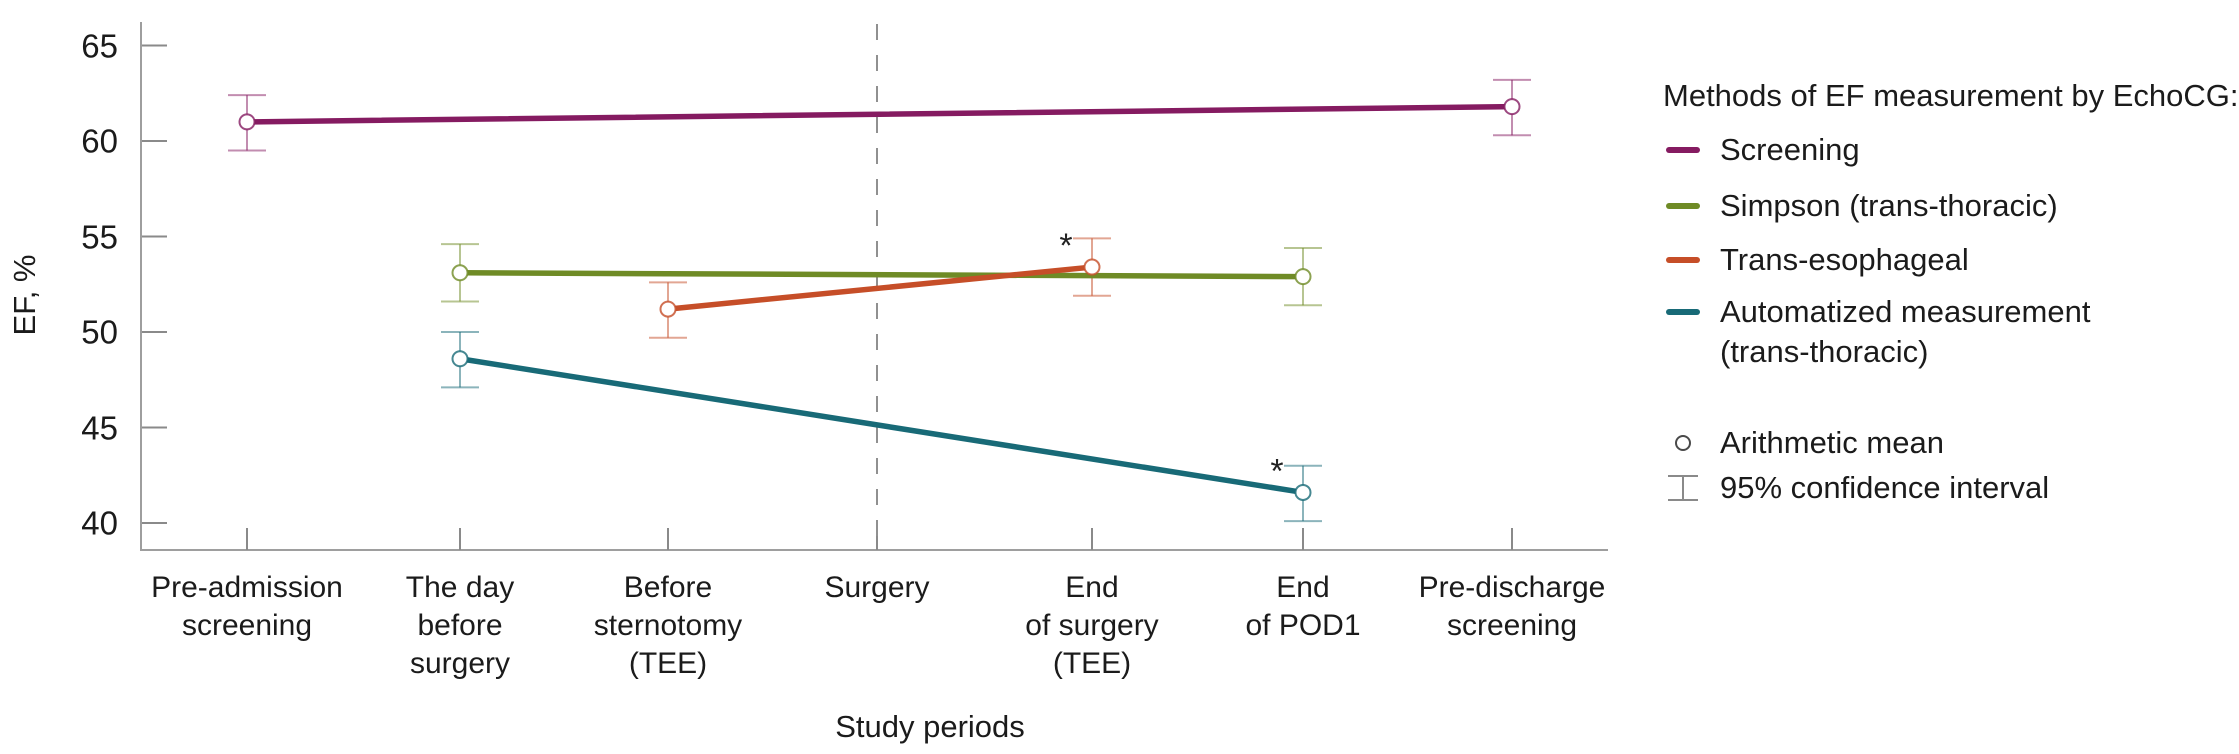 This screenshot has width=2239, height=754. I want to click on series-line-screening, so click(879, 114).